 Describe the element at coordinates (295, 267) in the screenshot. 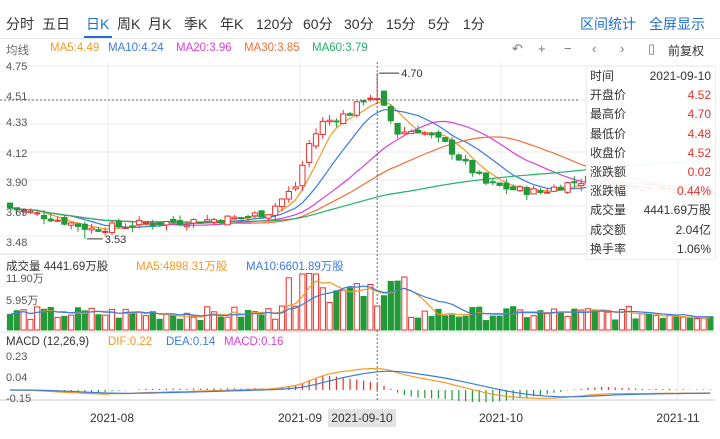

I see `volume-ma10: MA10:6601.89万股` at that location.